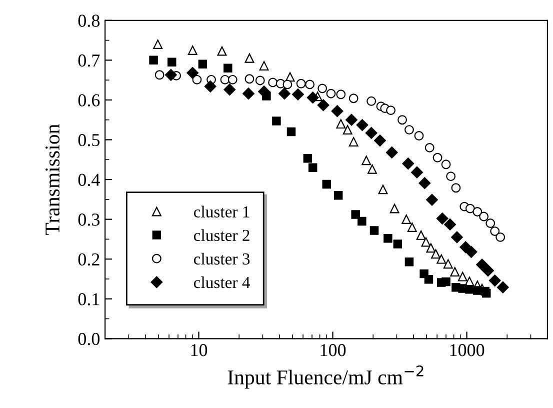 This screenshot has height=408, width=553. What do you see at coordinates (326, 377) in the screenshot?
I see `x-axis-title: Input Fluence/mJ cm$^{−2}$` at bounding box center [326, 377].